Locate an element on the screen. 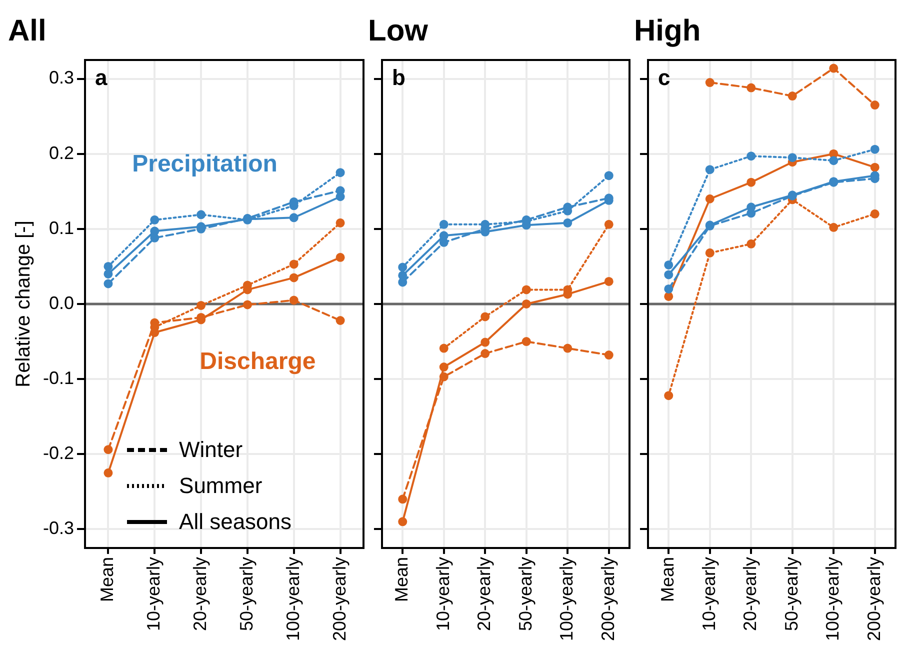  y-tick-label: 0.1 is located at coordinates (61, 228).